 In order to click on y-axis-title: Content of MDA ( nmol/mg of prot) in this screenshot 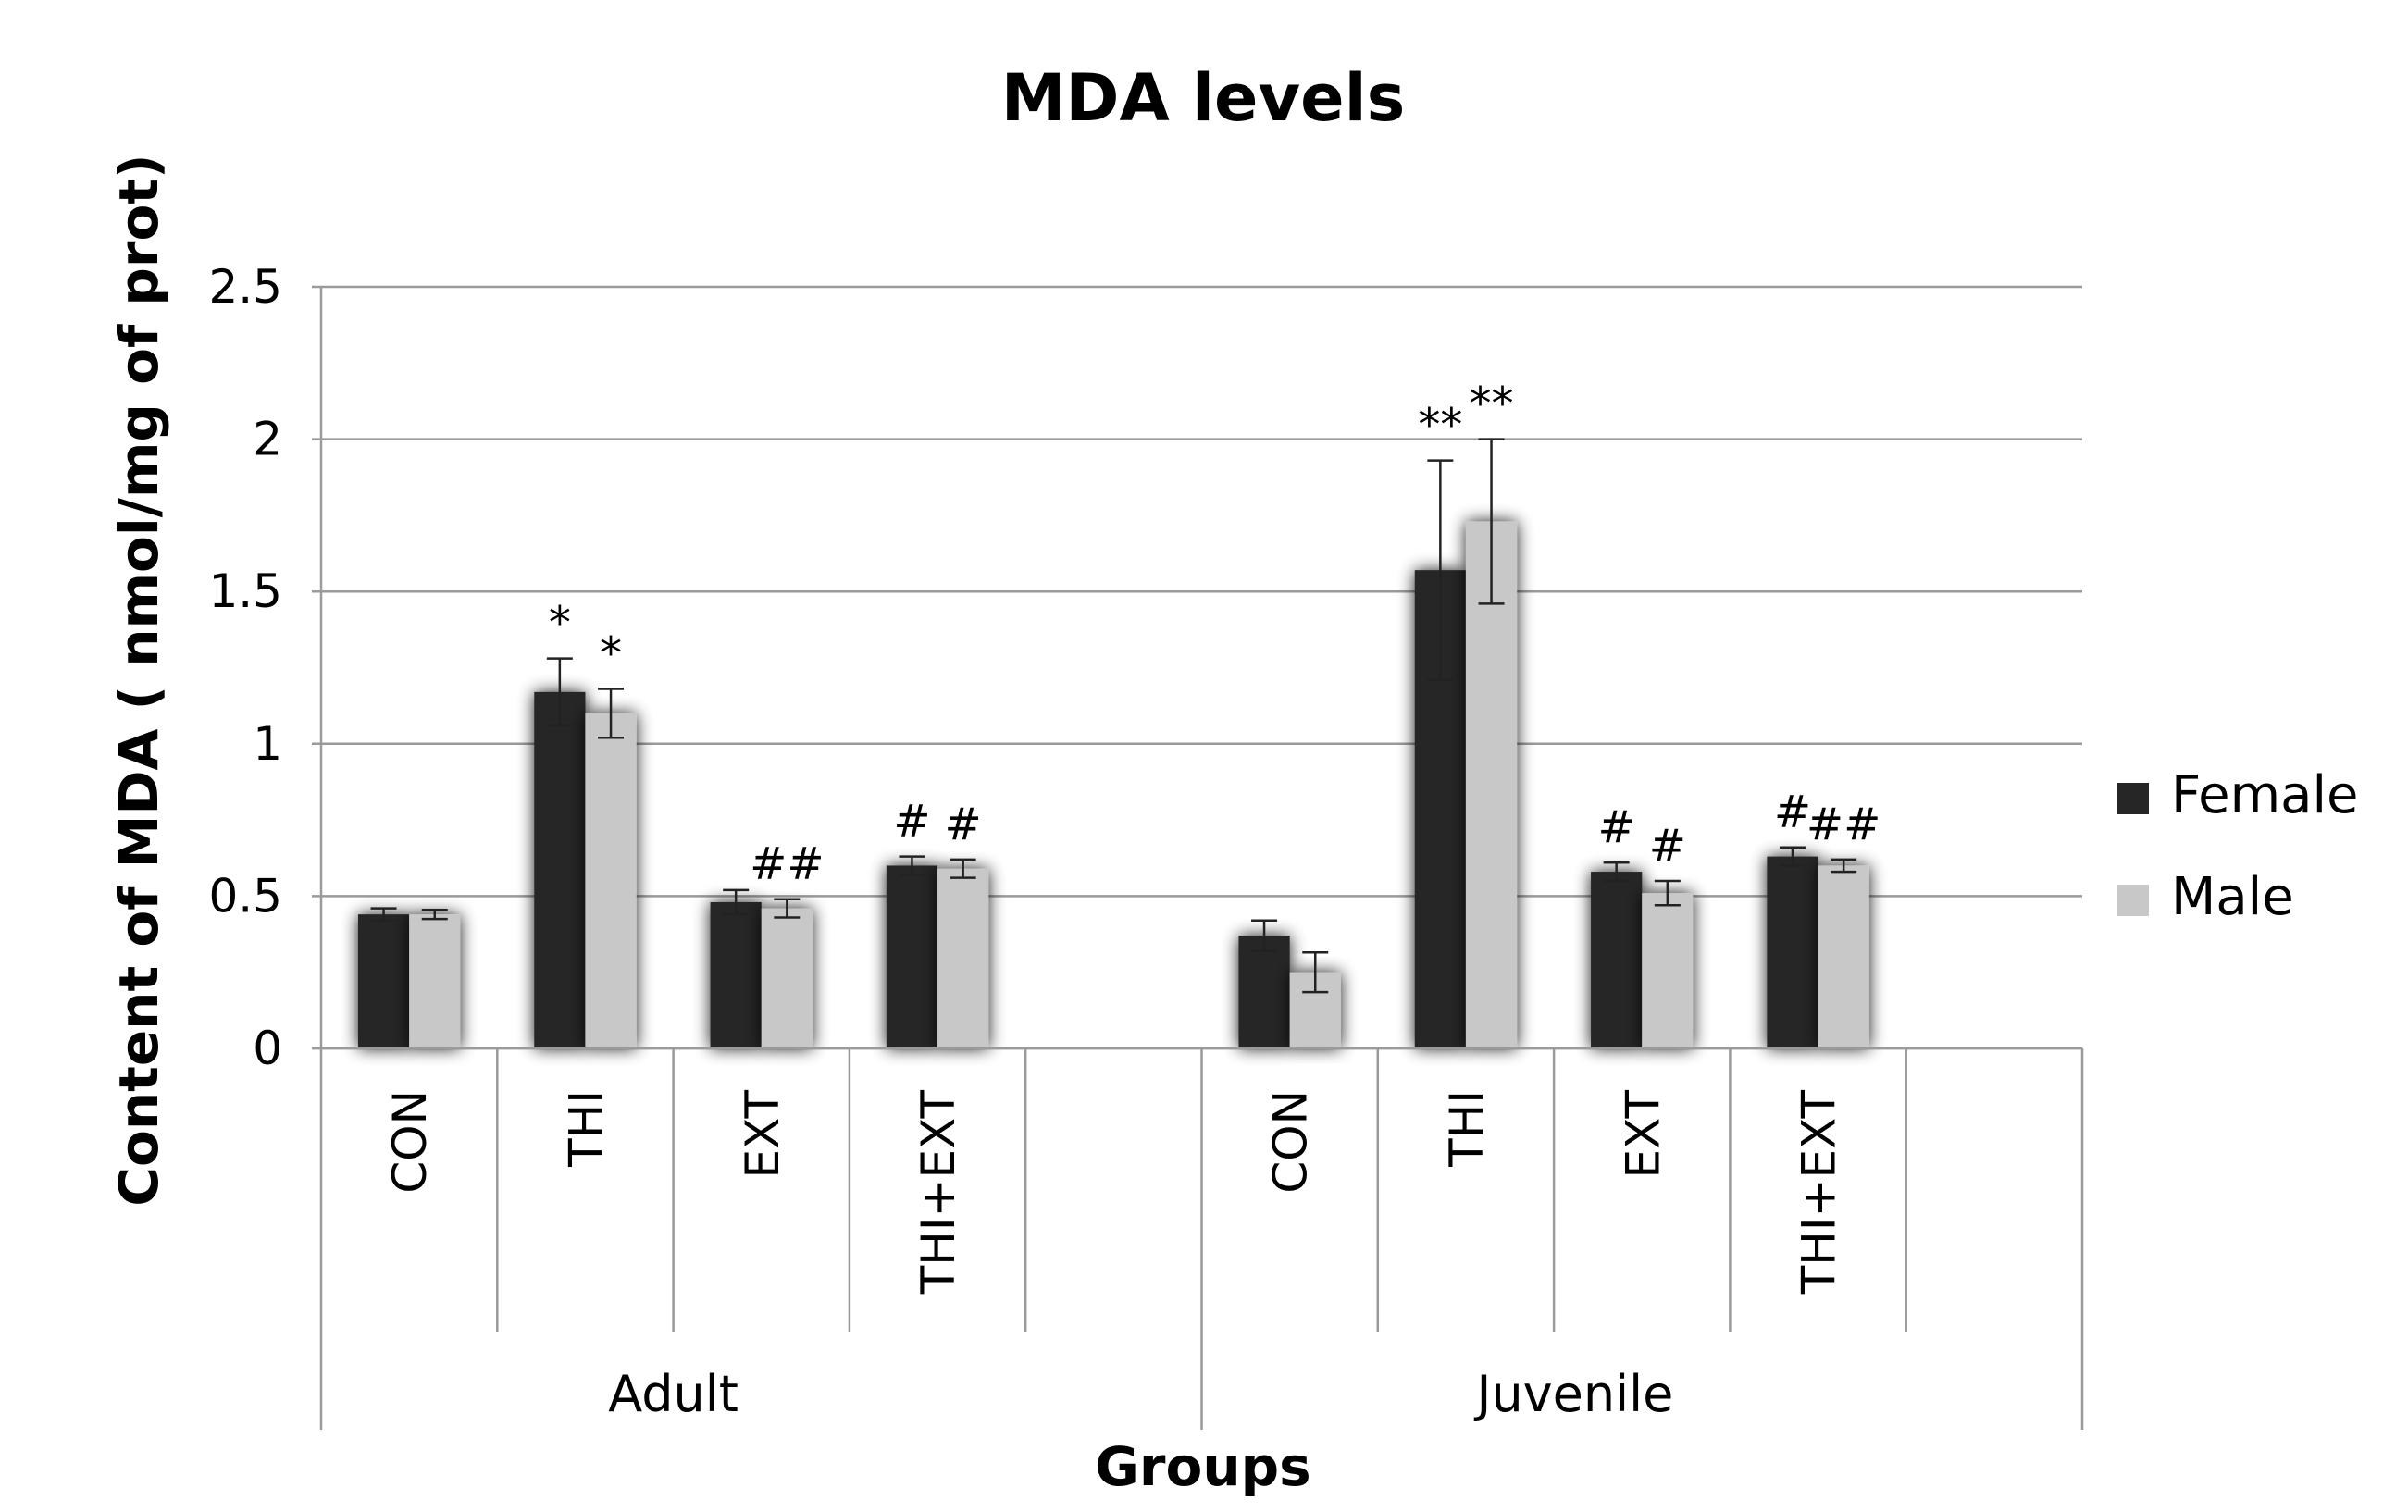, I will do `click(138, 680)`.